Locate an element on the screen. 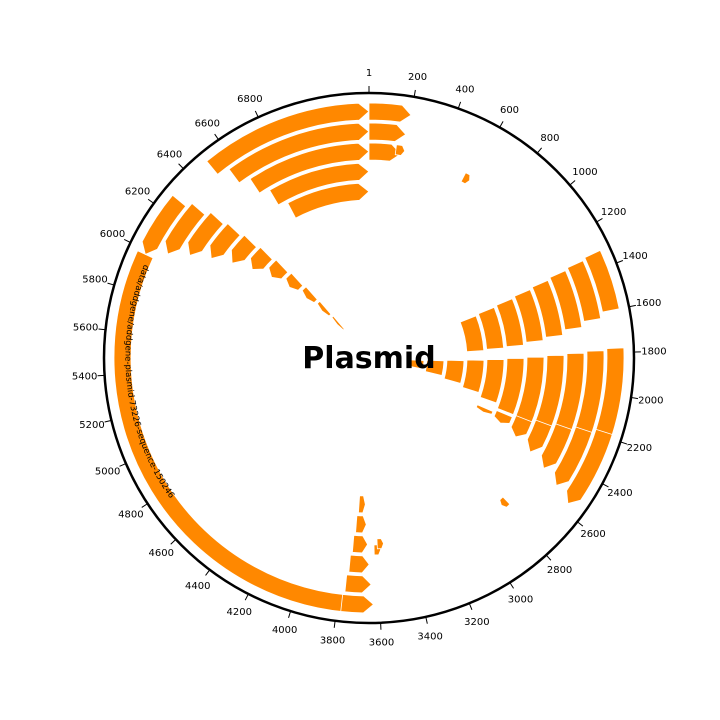 This screenshot has width=720, height=720. tick-label: 5600 is located at coordinates (85, 328).